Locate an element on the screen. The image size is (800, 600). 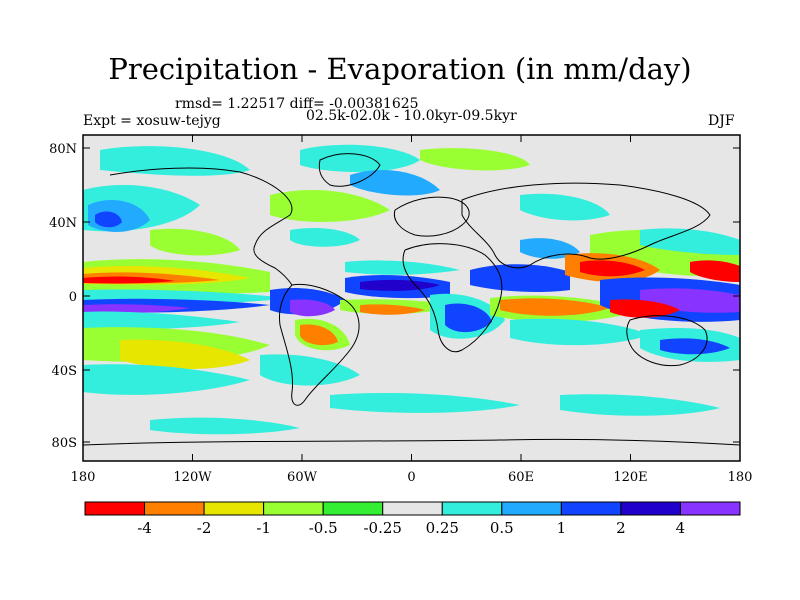
colorbar-label: -0.5 is located at coordinates (323, 528).